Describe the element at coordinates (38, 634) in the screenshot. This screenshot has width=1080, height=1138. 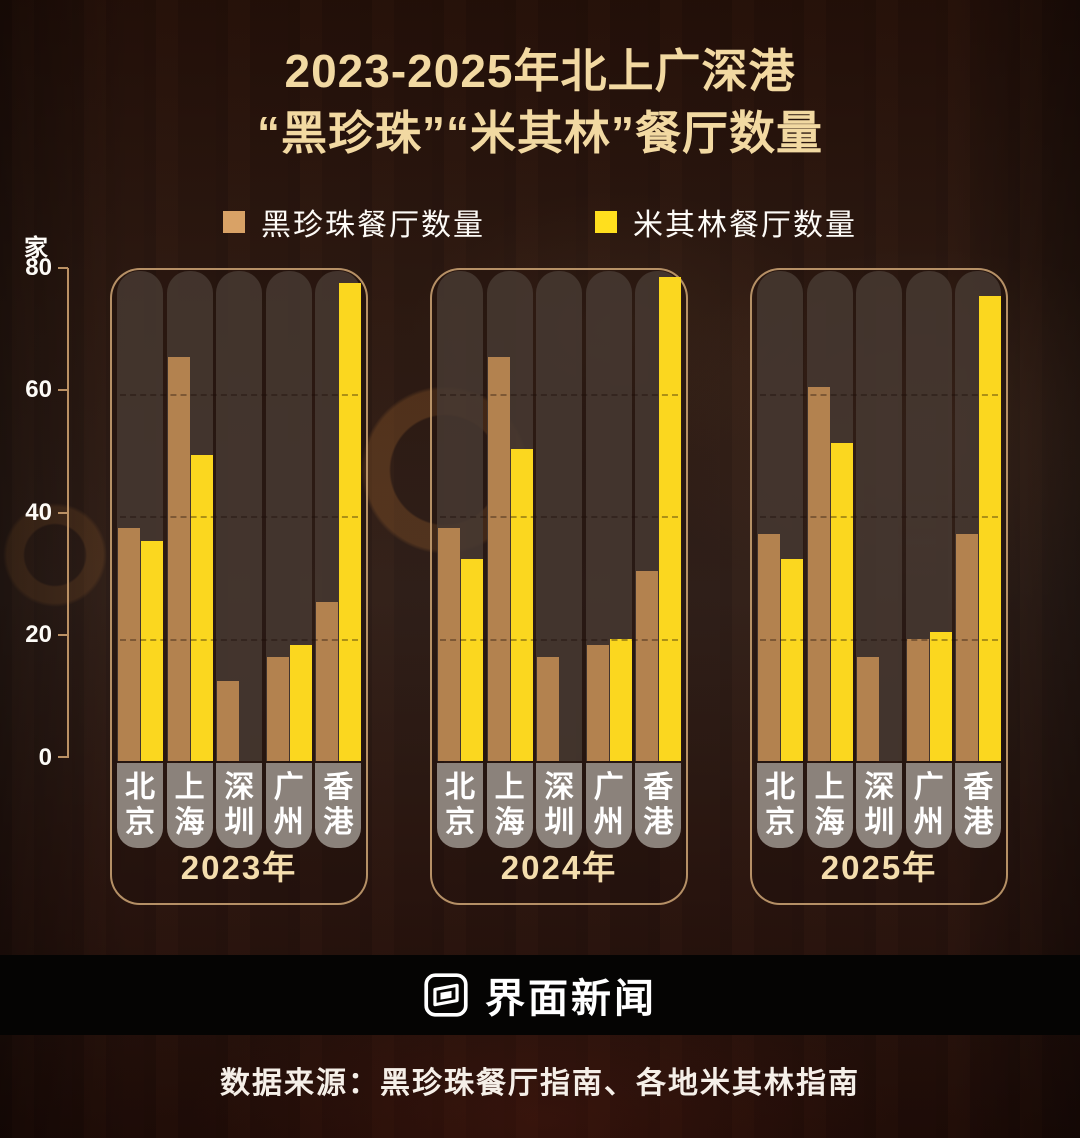
I see `y-tick-label-20: 20` at that location.